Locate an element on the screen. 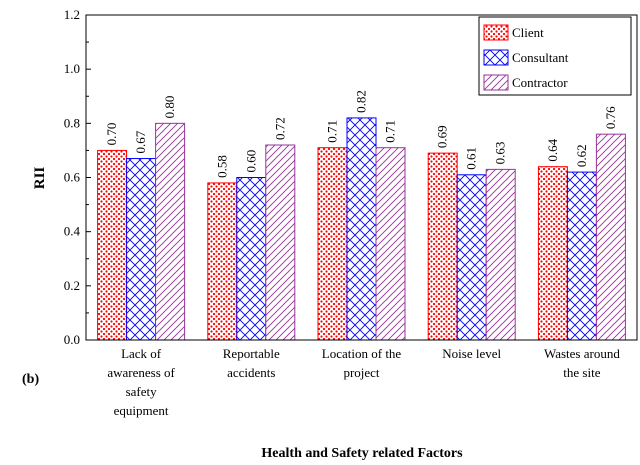 The image size is (640, 465). y-tick-label: 1.2 is located at coordinates (72, 14).